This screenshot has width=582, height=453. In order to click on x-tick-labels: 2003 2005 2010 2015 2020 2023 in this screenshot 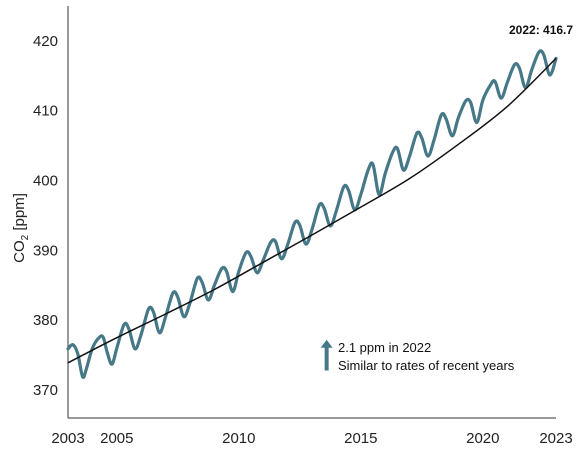, I will do `click(311, 438)`.